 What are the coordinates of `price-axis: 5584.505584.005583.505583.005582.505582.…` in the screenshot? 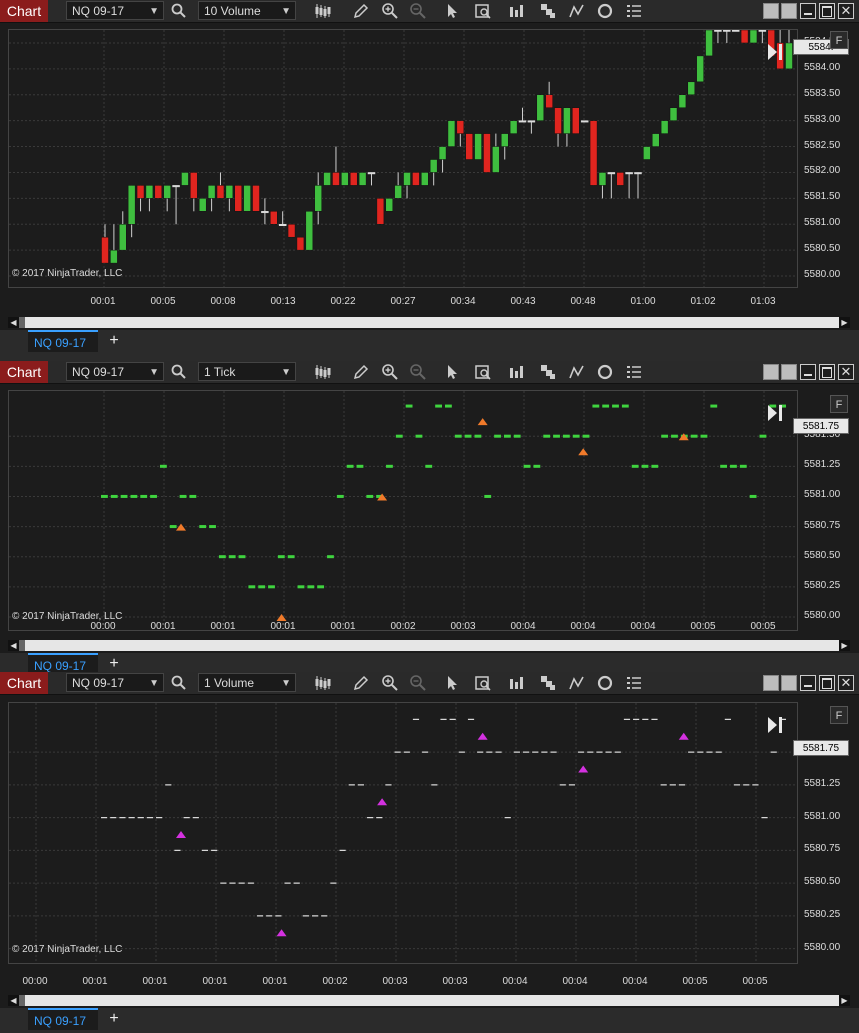 It's located at (824, 158).